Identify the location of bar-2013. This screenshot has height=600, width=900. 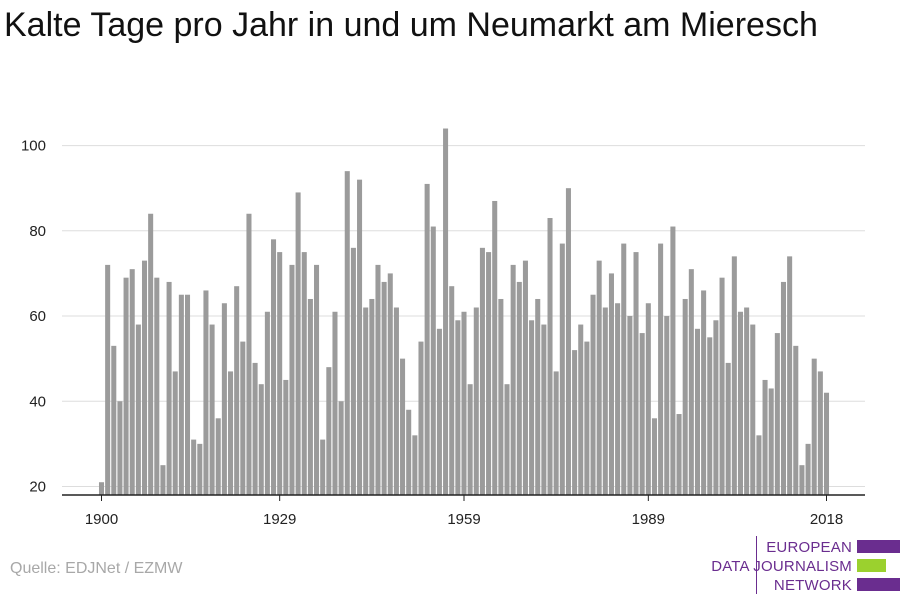
(796, 420).